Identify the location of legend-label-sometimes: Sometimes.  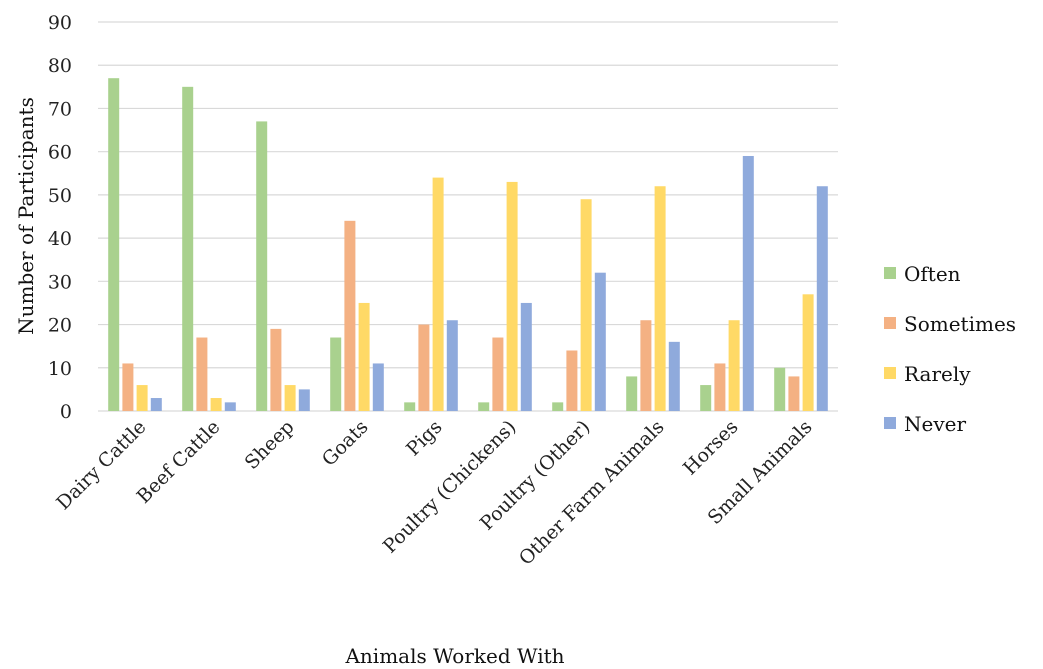
(960, 324).